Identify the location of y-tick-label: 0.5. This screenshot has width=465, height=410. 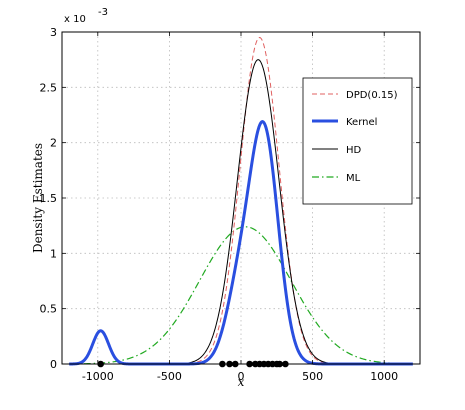
(49, 309).